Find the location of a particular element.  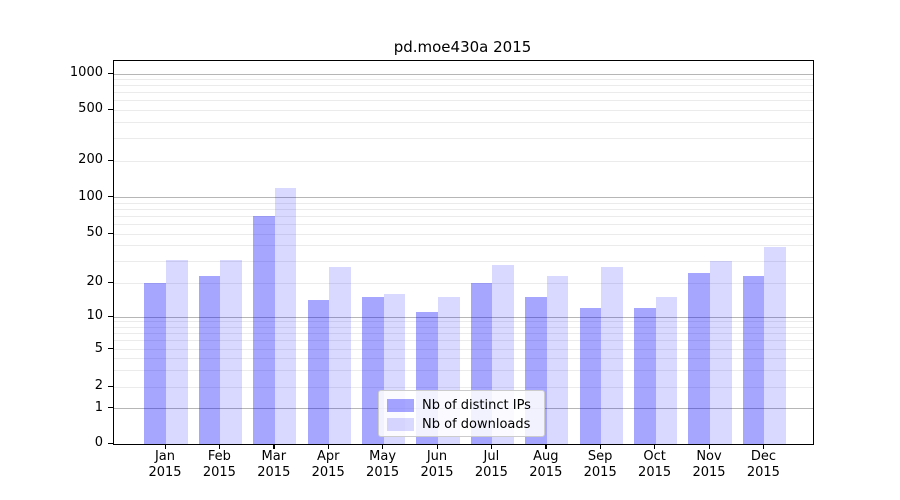

bar-nb-of-downloads-oct is located at coordinates (666, 370).